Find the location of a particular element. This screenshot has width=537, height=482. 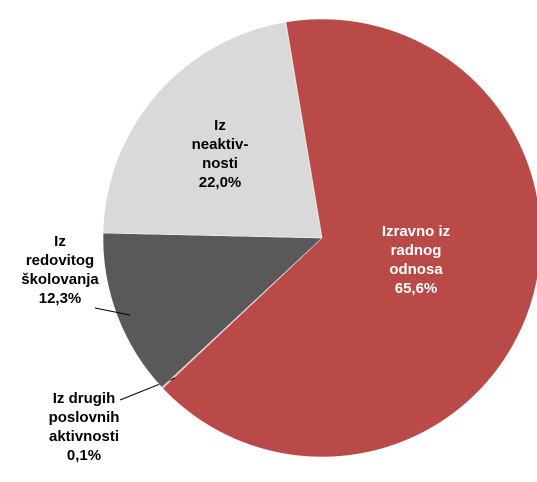

pie-slice is located at coordinates (212, 310).